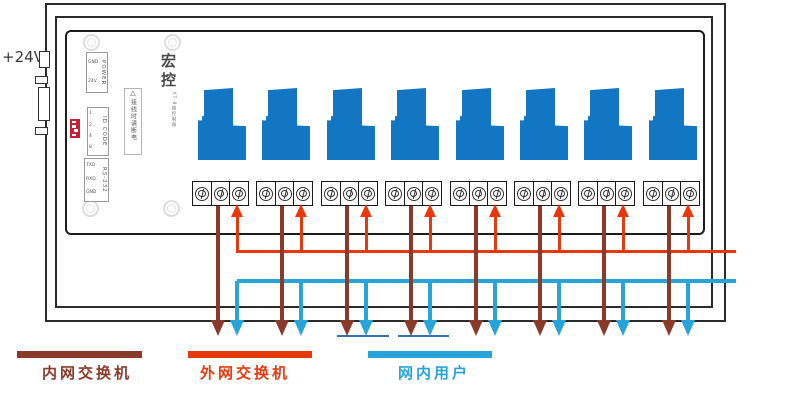  I want to click on extranet-bus-wire, so click(486, 251).